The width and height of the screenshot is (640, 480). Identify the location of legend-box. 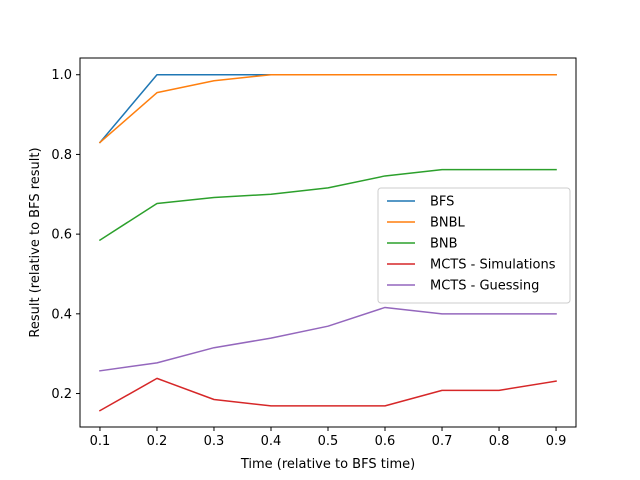
(474, 245).